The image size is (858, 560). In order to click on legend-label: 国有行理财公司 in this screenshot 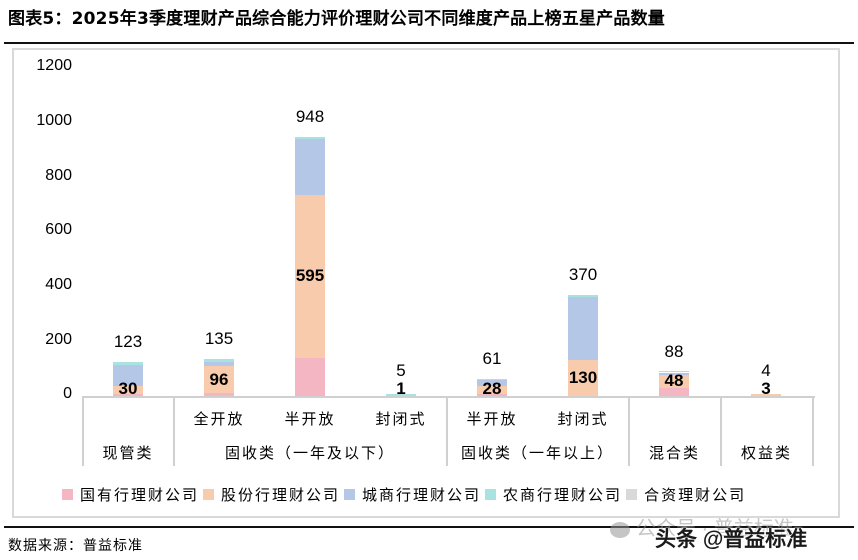, I will do `click(140, 495)`.